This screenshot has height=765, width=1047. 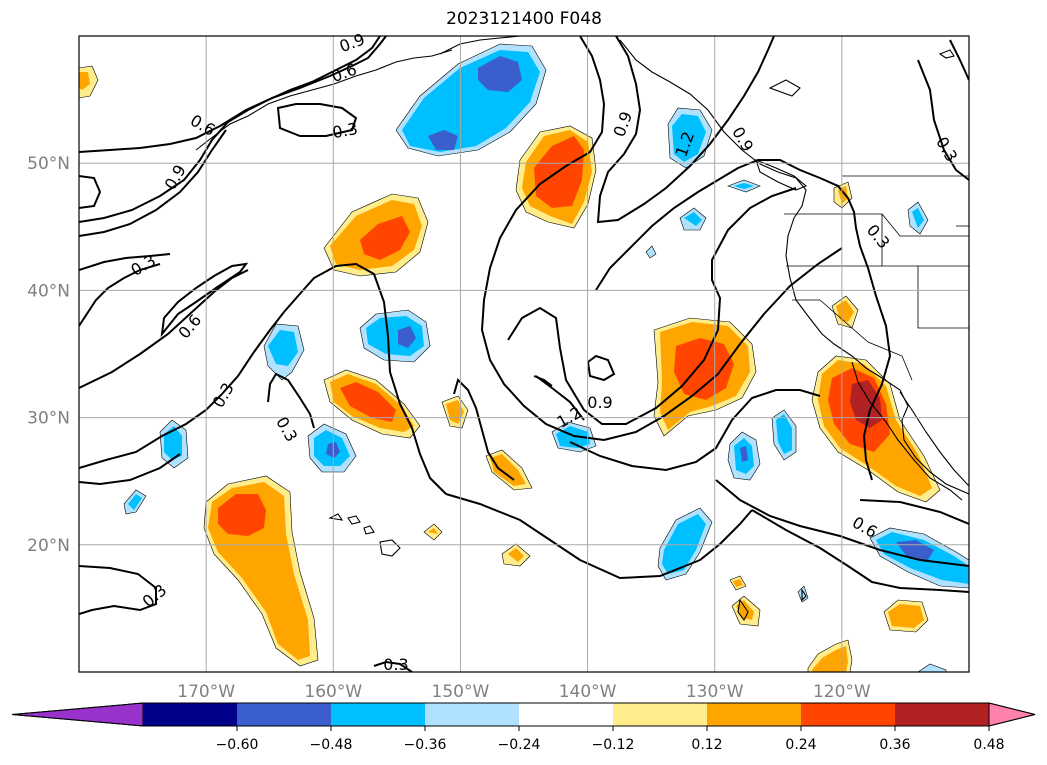 What do you see at coordinates (425, 745) in the screenshot?
I see `colorbar-tick-label: −0.36` at bounding box center [425, 745].